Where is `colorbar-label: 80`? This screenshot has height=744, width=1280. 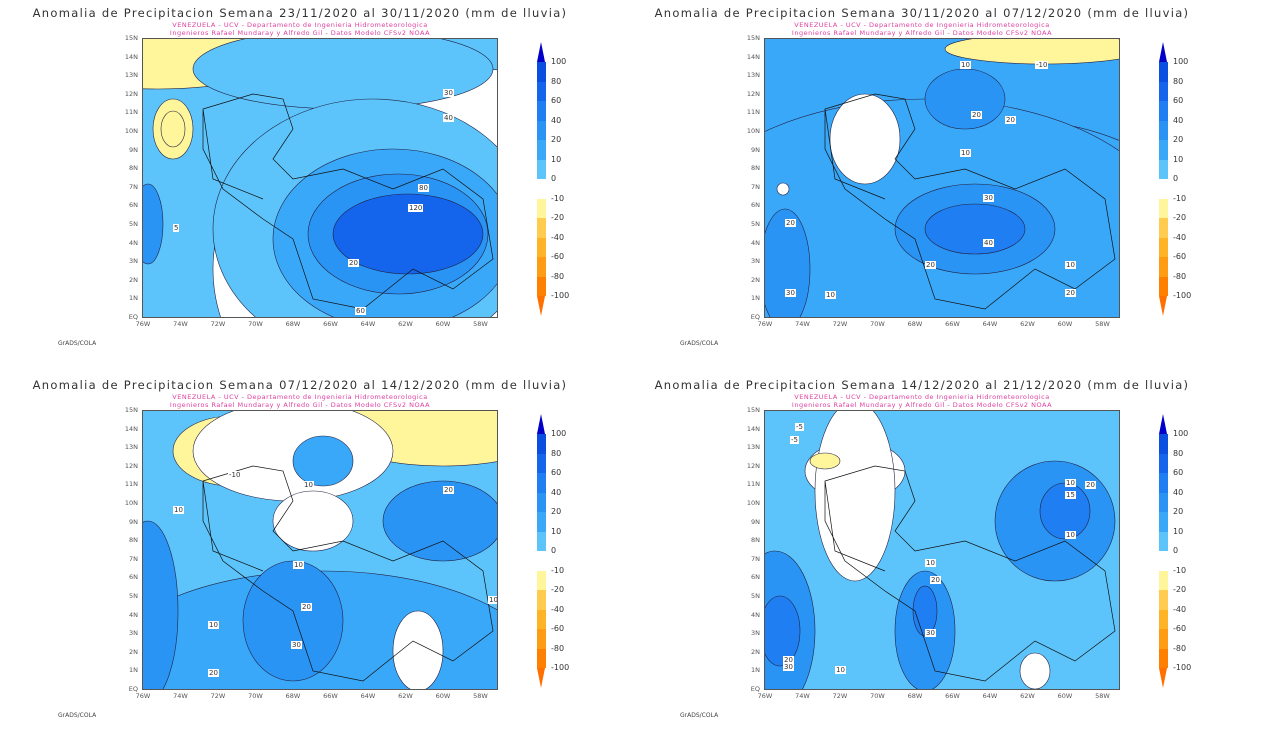 colorbar-label: 80 is located at coordinates (556, 453).